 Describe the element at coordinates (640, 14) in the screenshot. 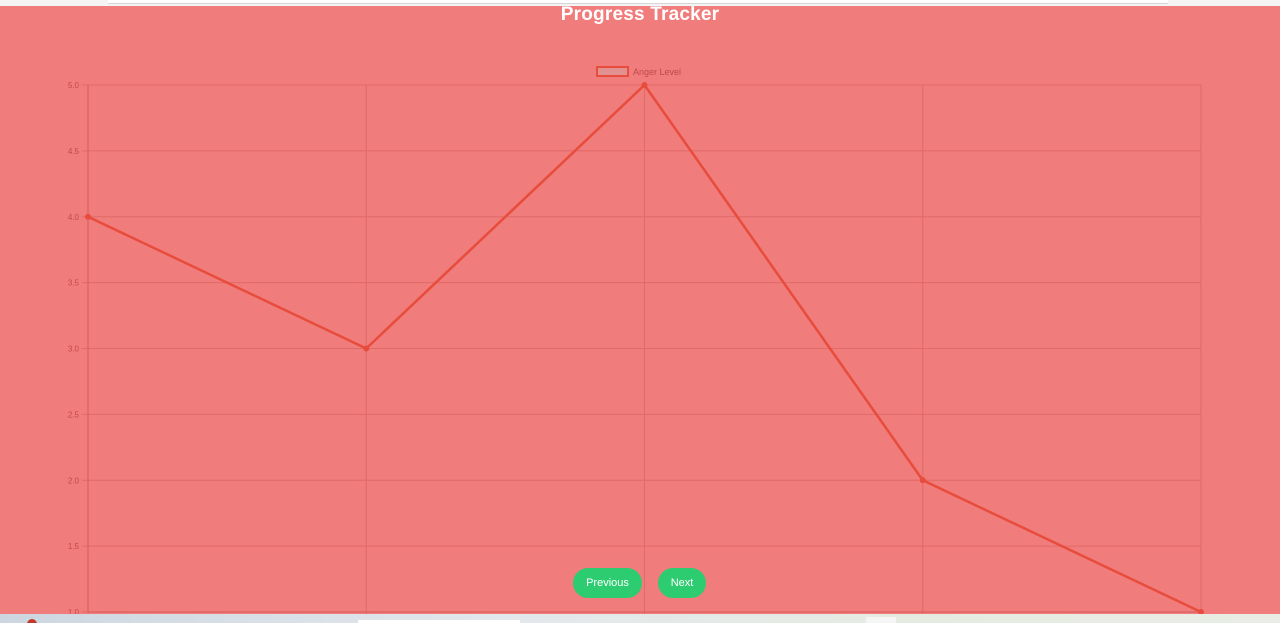

I see `page-title: Progress Tracker` at that location.